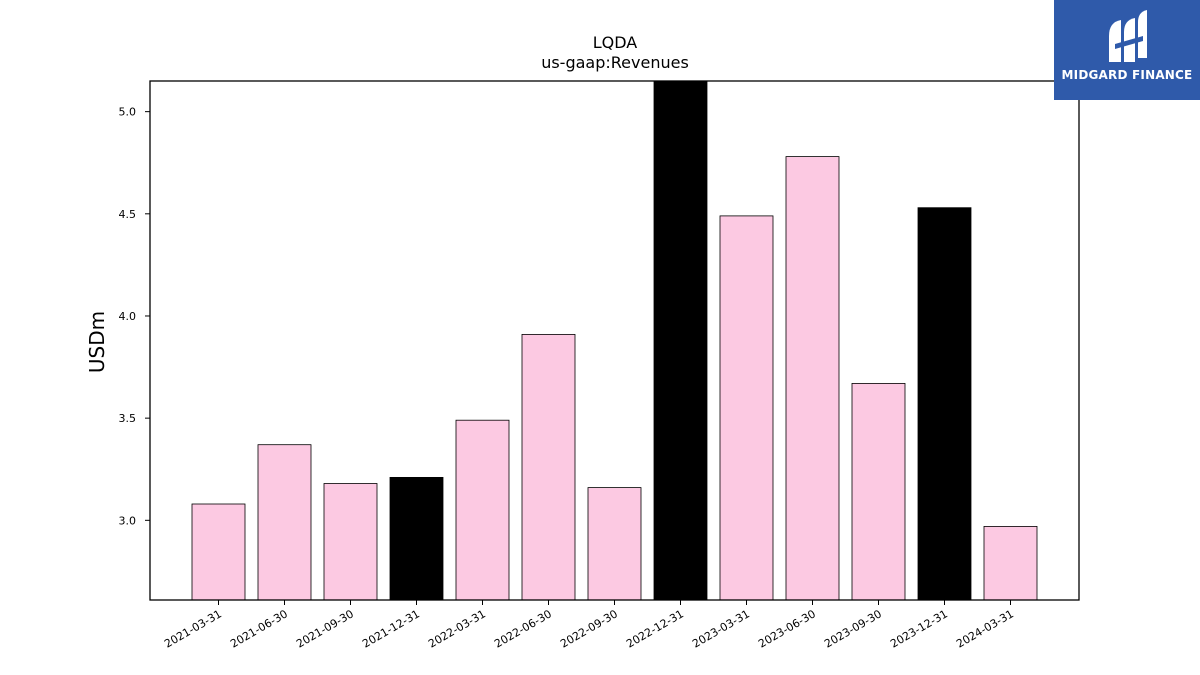 The image size is (1200, 675). Describe the element at coordinates (615, 42) in the screenshot. I see `chart-title: LQDA` at that location.